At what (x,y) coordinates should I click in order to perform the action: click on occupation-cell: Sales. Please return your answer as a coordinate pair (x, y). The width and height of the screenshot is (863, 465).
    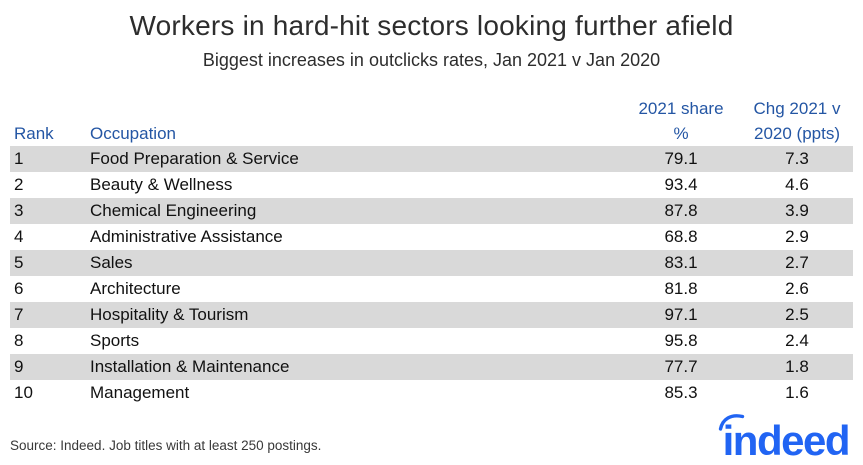
    Looking at the image, I should click on (111, 262).